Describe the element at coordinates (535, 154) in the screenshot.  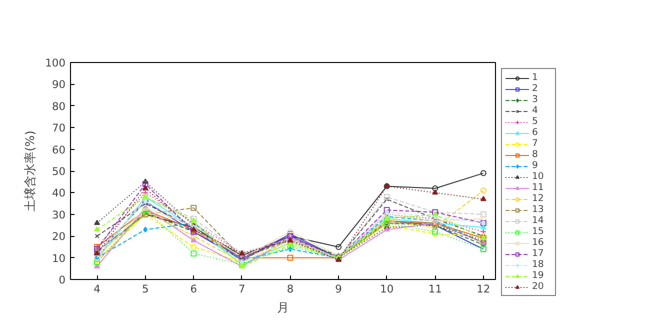
I see `legend-label: 8` at that location.